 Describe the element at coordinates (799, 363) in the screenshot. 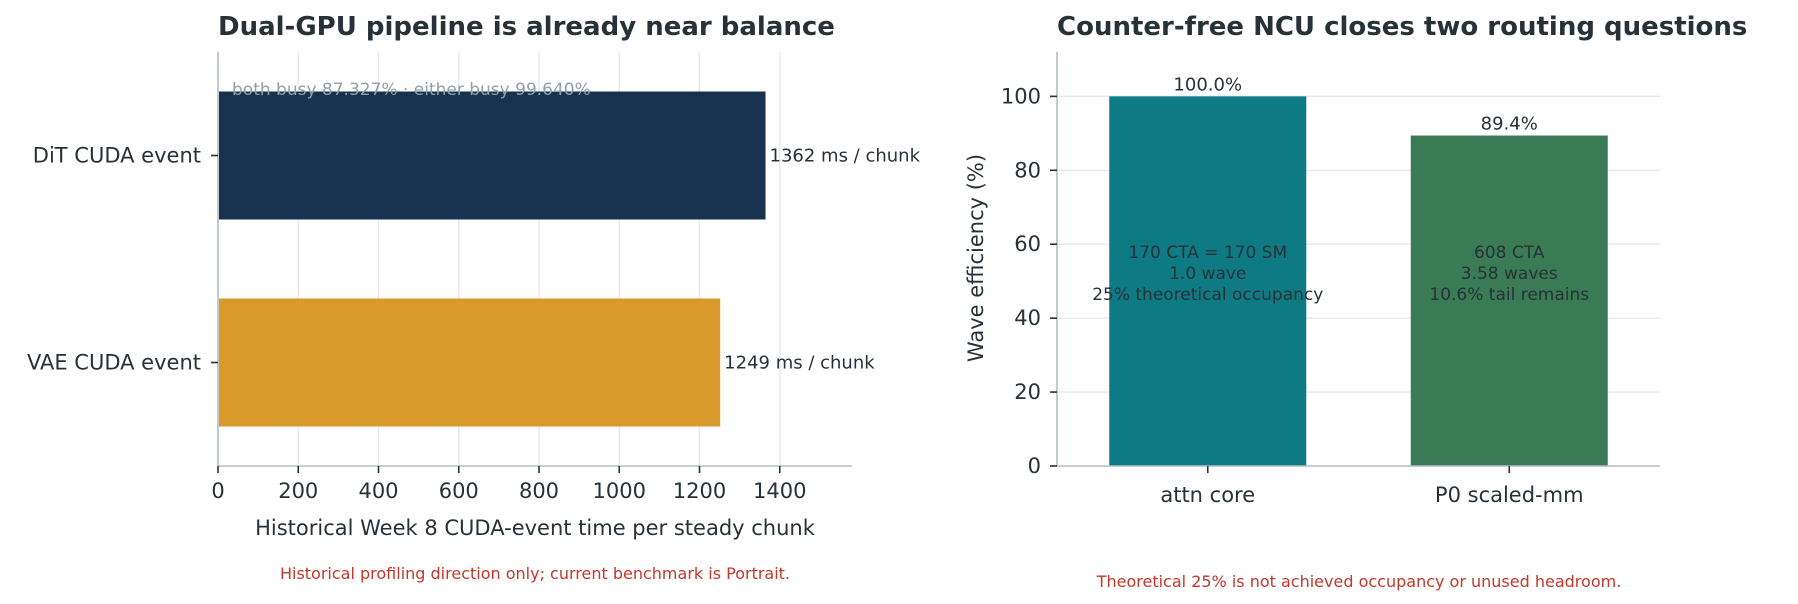

I see `bar-value-label: 1249 ms / chunk` at that location.